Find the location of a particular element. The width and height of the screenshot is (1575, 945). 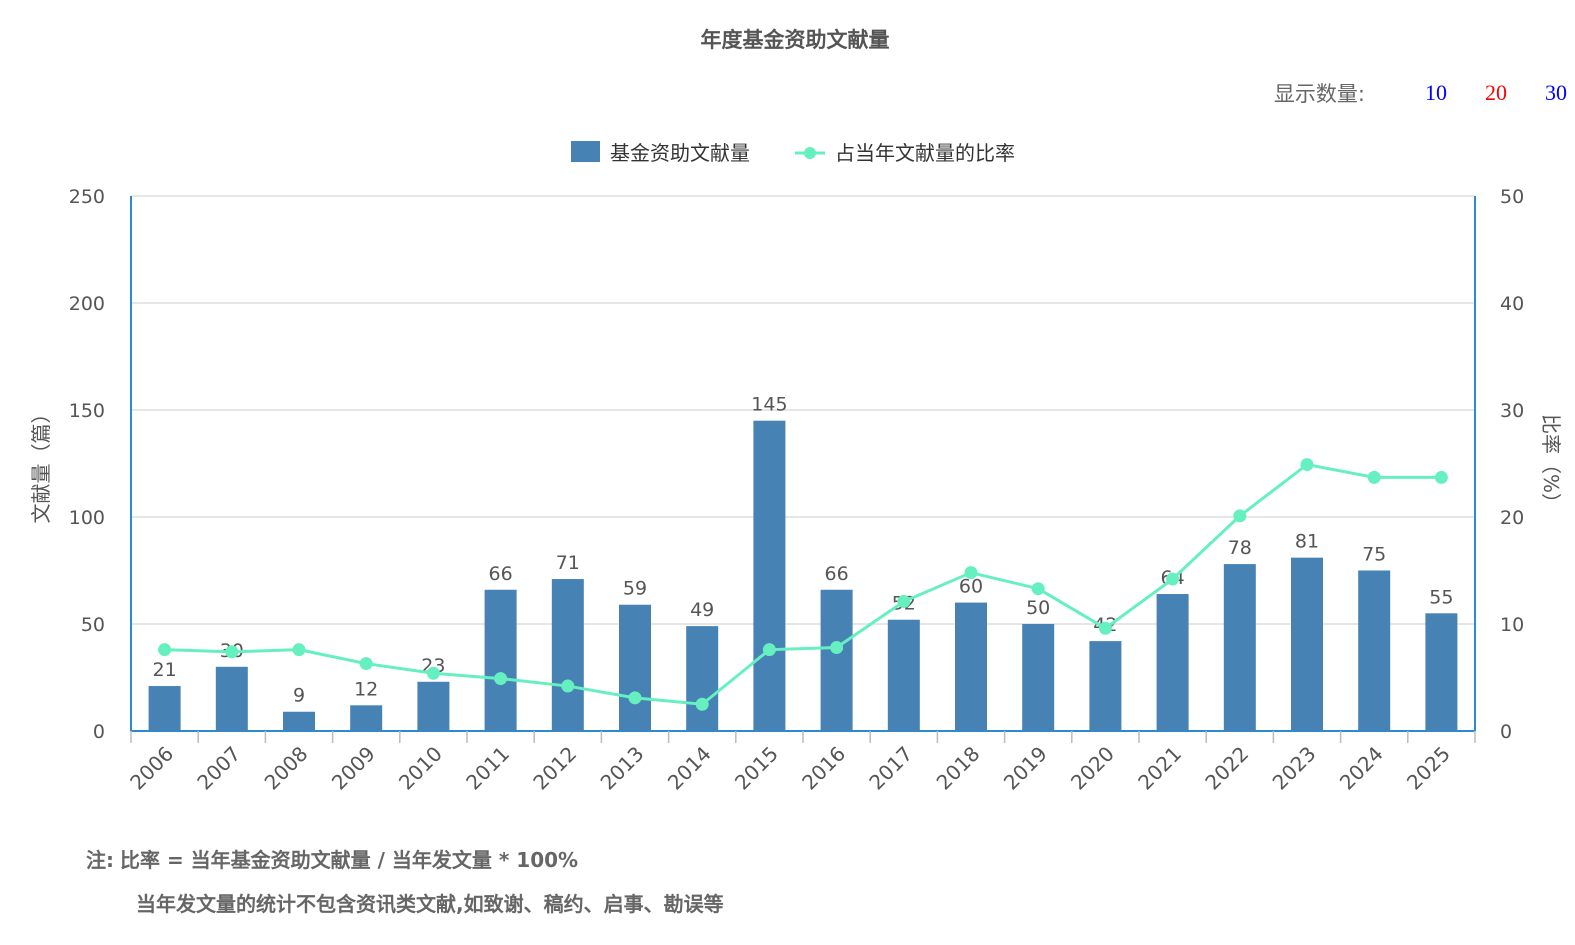

y-axis-right-label: 比率（%） is located at coordinates (1551, 463).